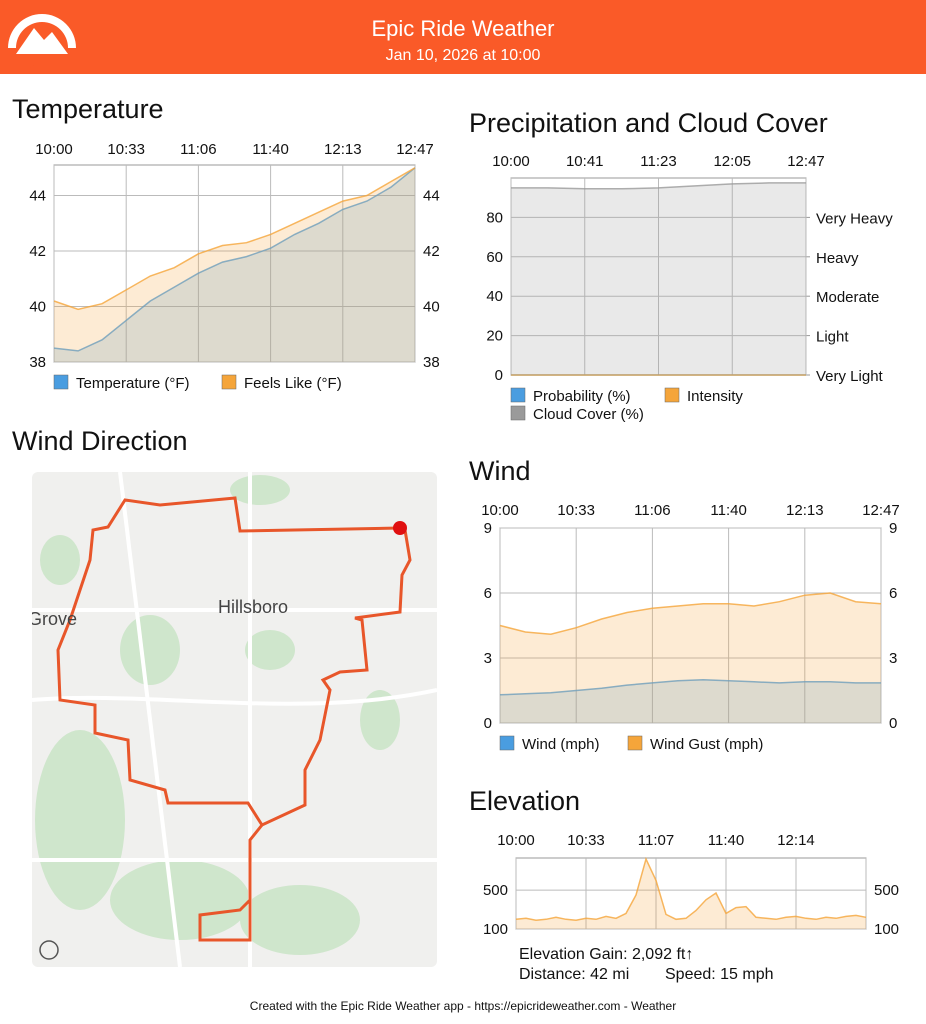  I want to click on distance: Distance: 42 mi, so click(574, 974).